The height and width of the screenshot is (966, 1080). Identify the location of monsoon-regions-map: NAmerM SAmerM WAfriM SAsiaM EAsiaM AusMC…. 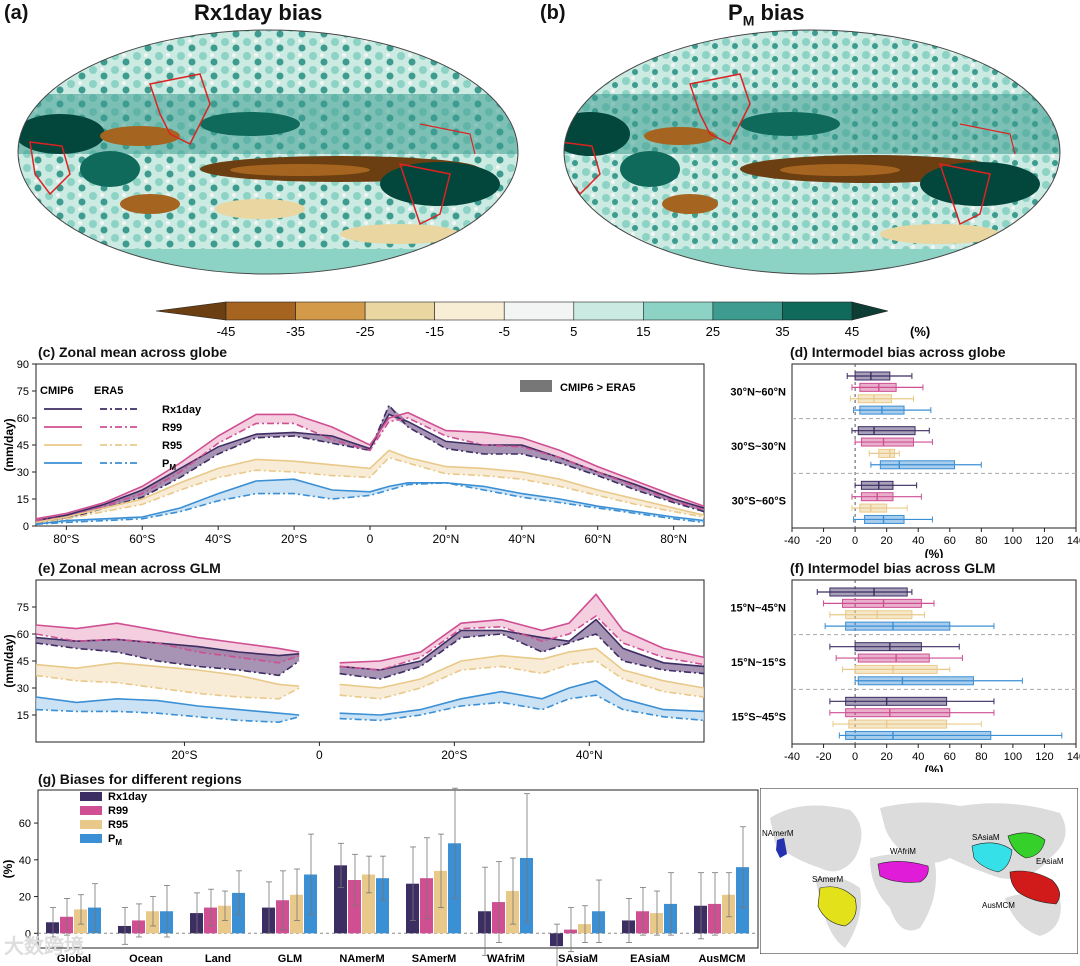
(919, 871).